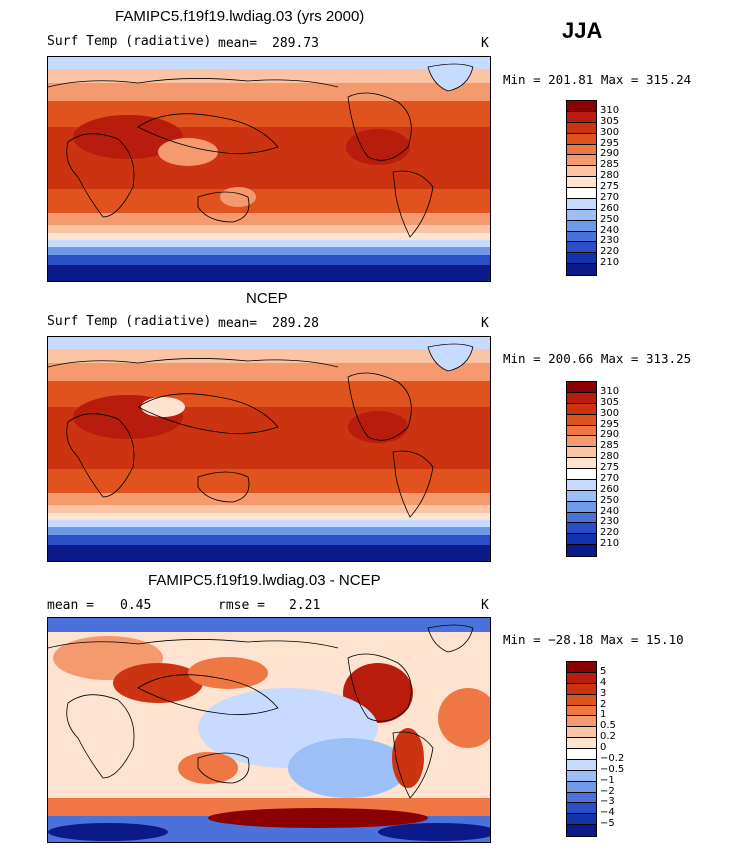  I want to click on panel2-colorbar-tick-label: 295, so click(610, 424).